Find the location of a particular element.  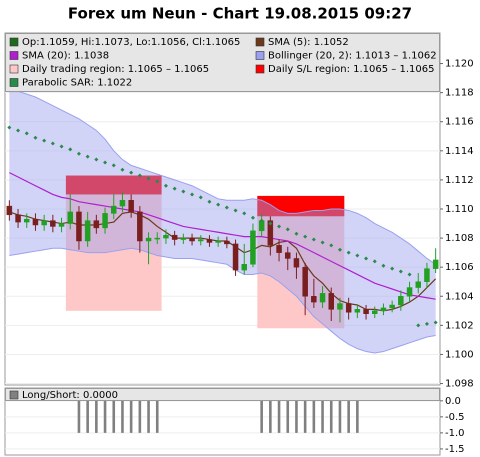

y-tick-label: 1.120 is located at coordinates (459, 64).